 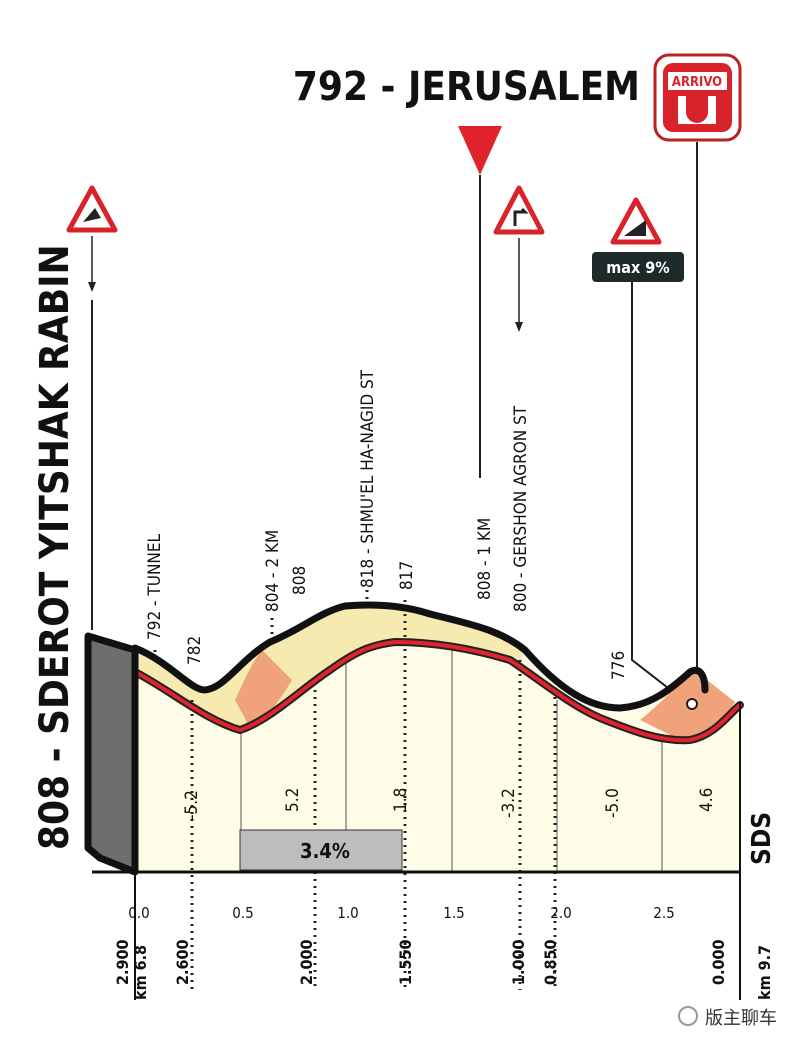 I want to click on gradient: -3.2, so click(x=509, y=803).